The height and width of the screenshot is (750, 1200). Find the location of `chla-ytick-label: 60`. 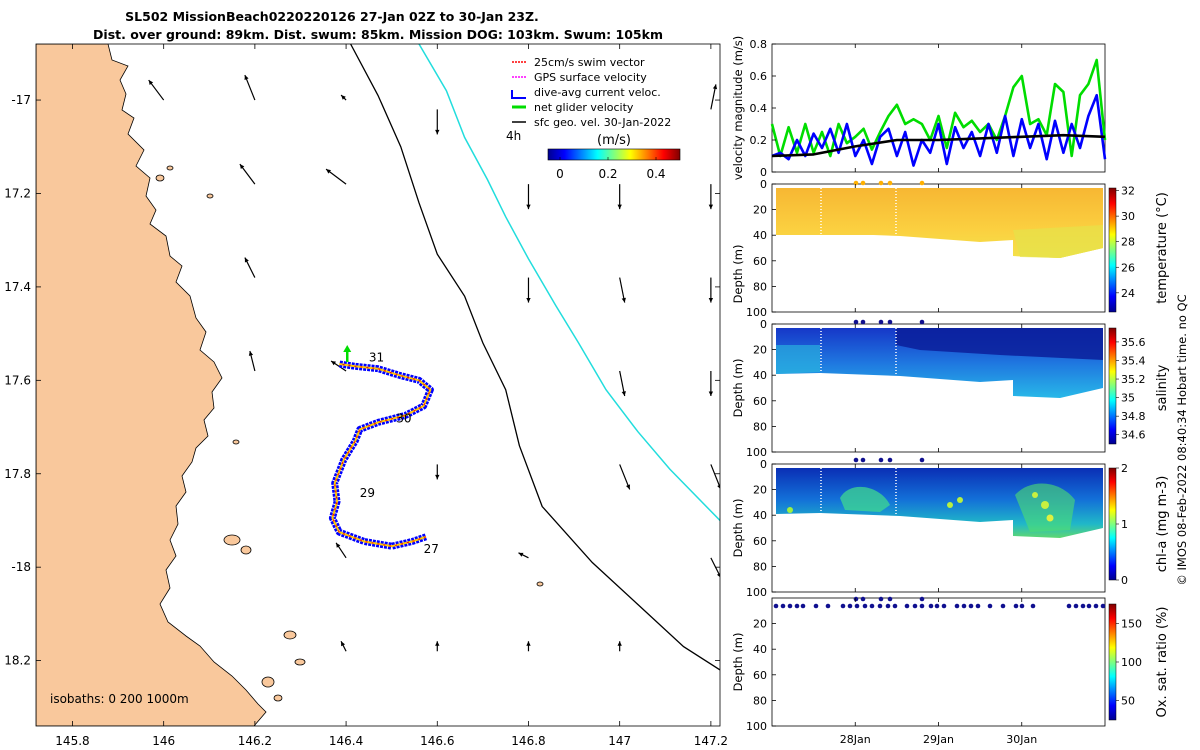

chla-ytick-label: 60 is located at coordinates (760, 541).